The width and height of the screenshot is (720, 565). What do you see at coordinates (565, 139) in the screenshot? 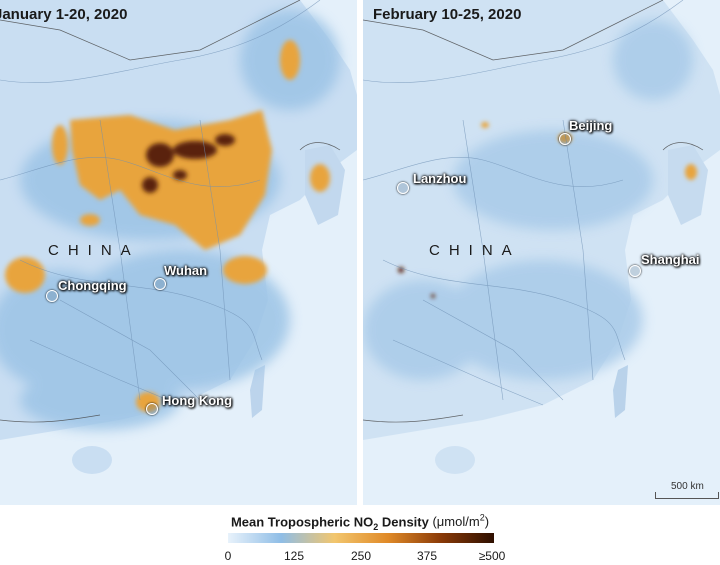
I see `city-marker-beijing` at bounding box center [565, 139].